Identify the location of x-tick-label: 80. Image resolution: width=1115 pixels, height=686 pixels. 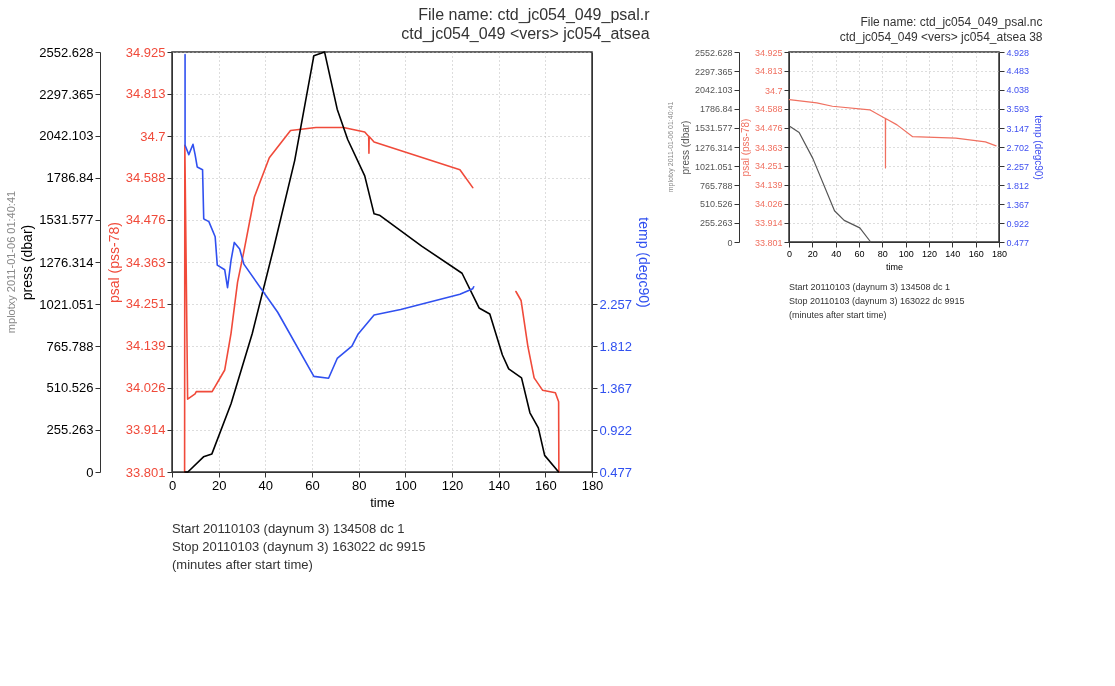
(882, 253).